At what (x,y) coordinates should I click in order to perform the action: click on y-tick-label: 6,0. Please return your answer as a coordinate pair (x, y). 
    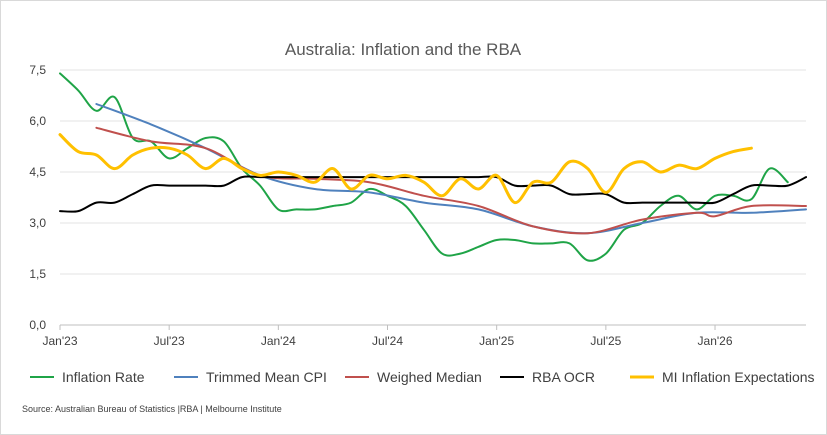
    Looking at the image, I should click on (37, 121).